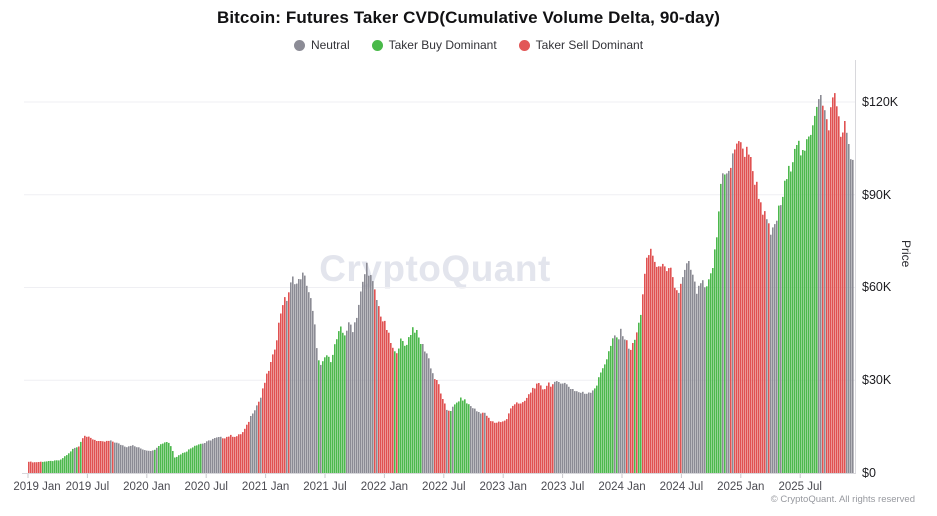 Image resolution: width=937 pixels, height=516 pixels. What do you see at coordinates (589, 45) in the screenshot?
I see `legend-label-taker-sell: Taker Sell Dominant` at bounding box center [589, 45].